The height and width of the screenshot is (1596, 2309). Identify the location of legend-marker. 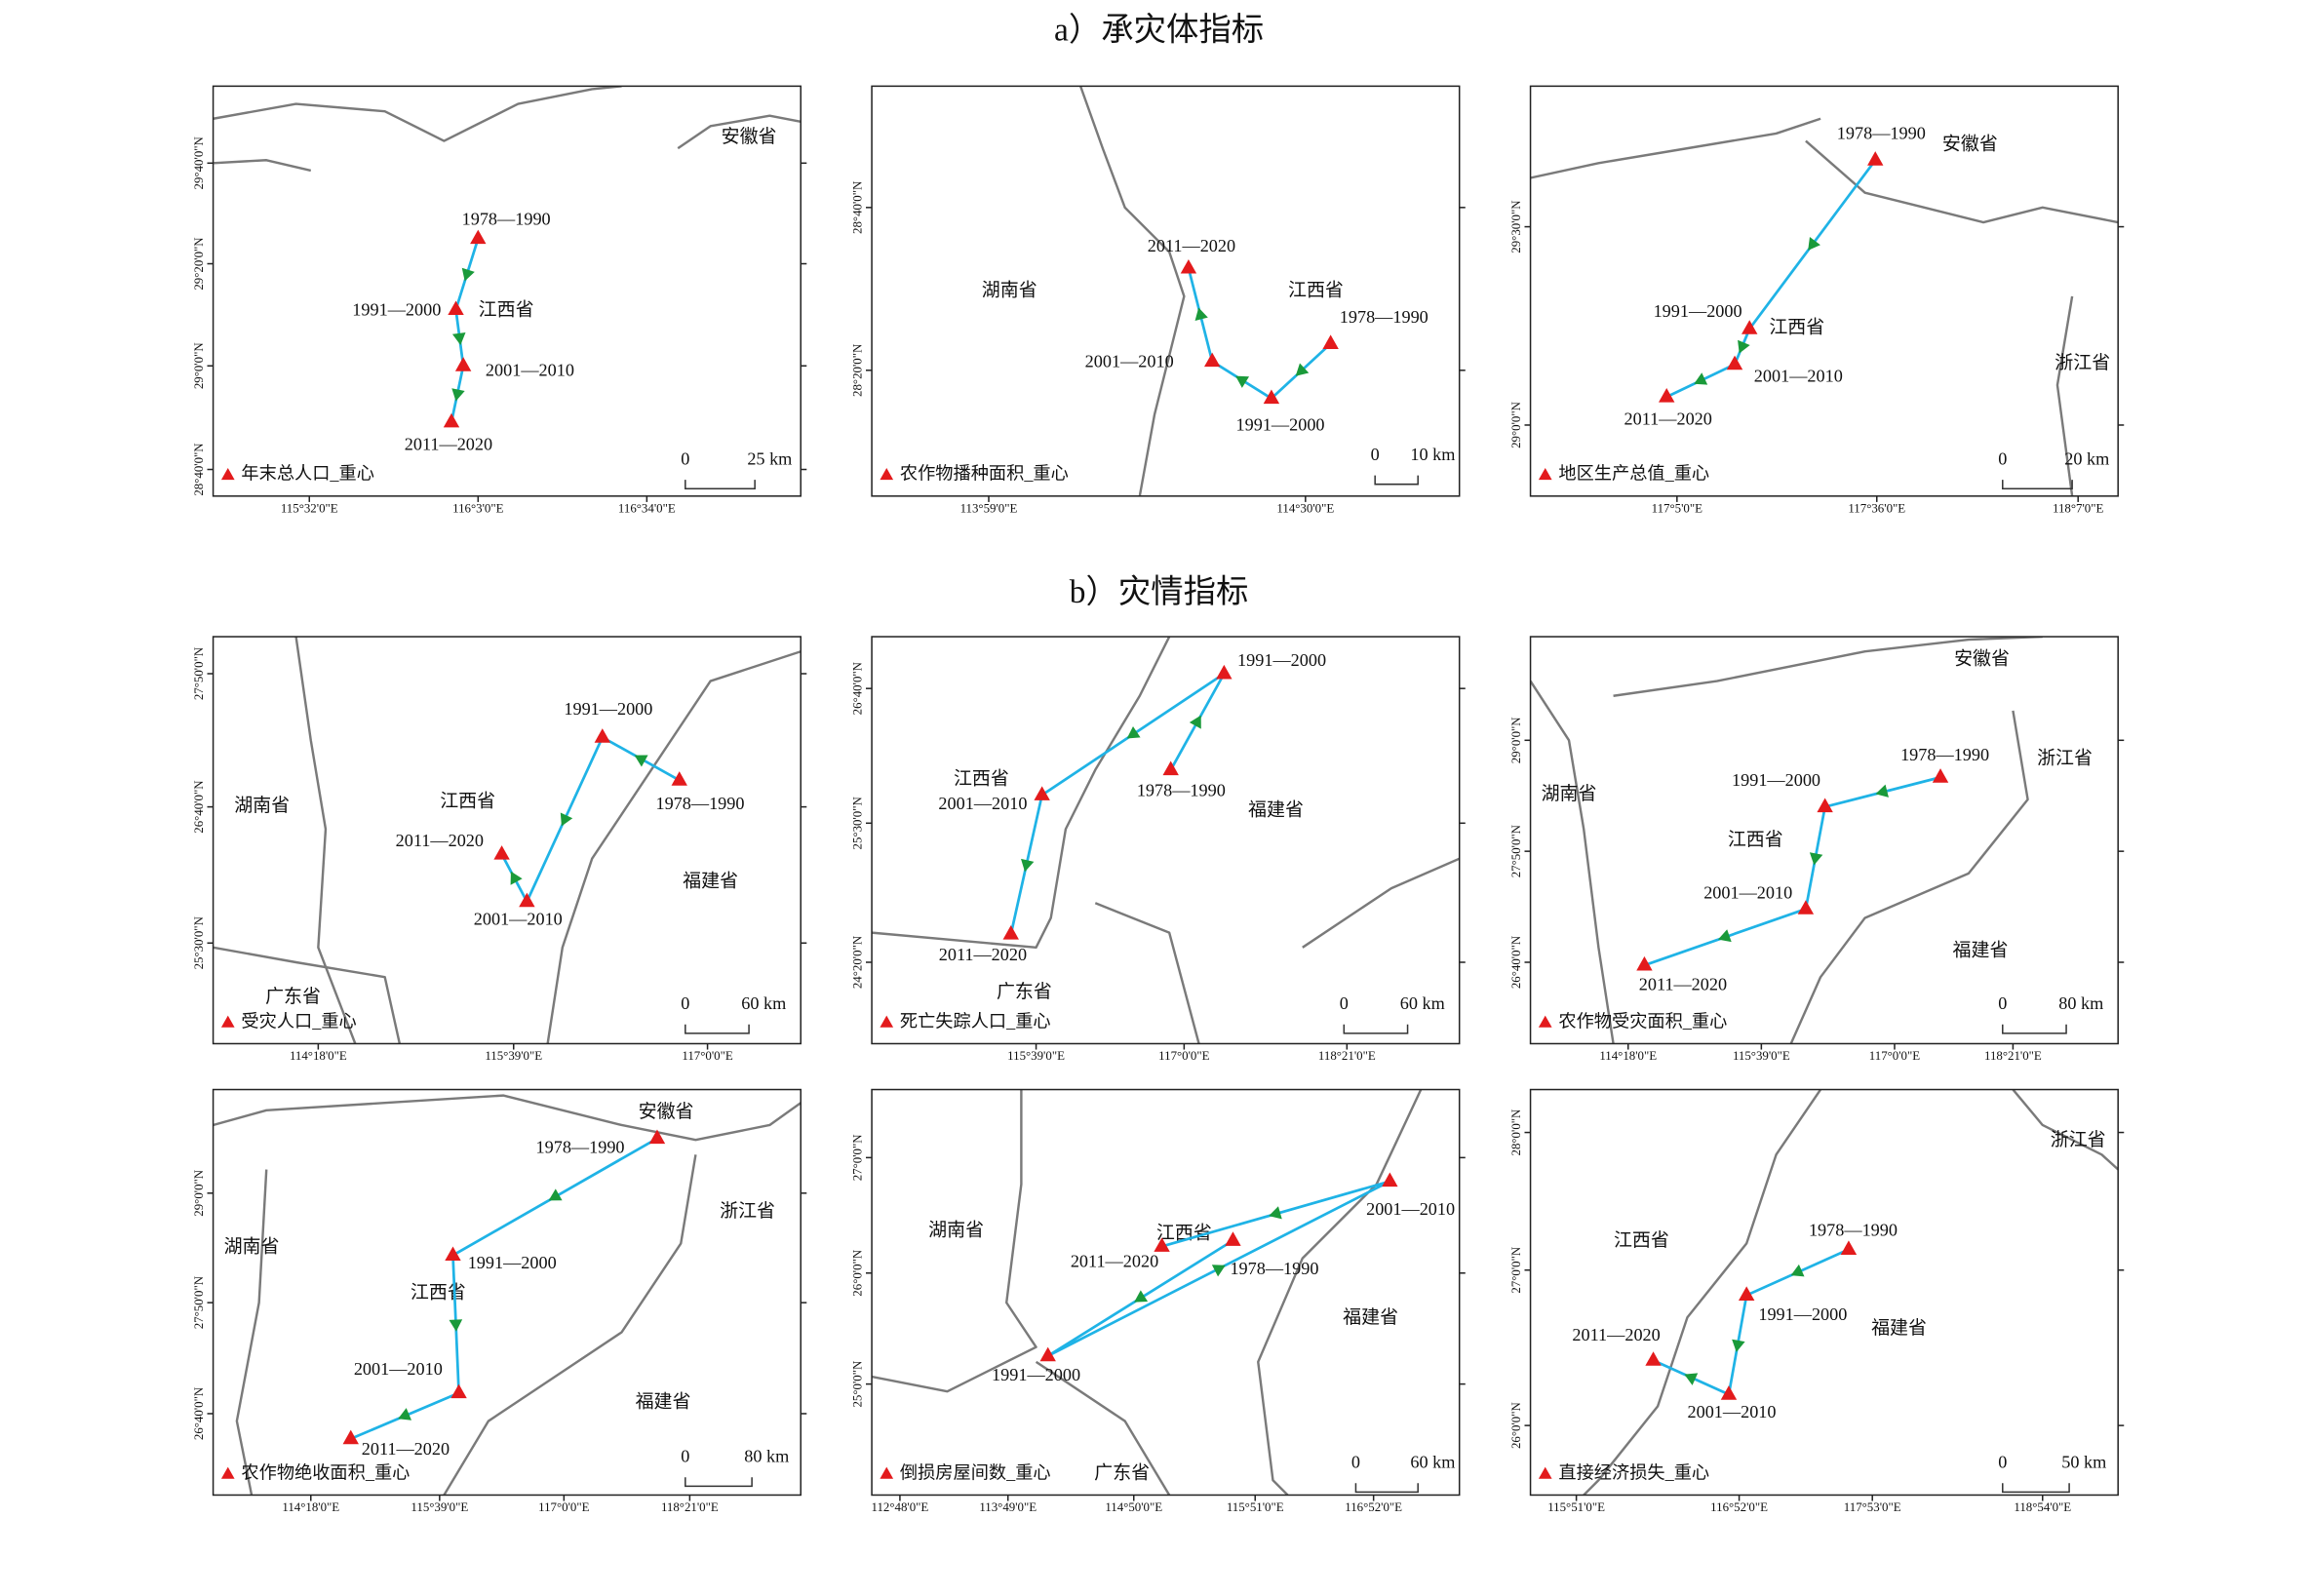
(887, 1473).